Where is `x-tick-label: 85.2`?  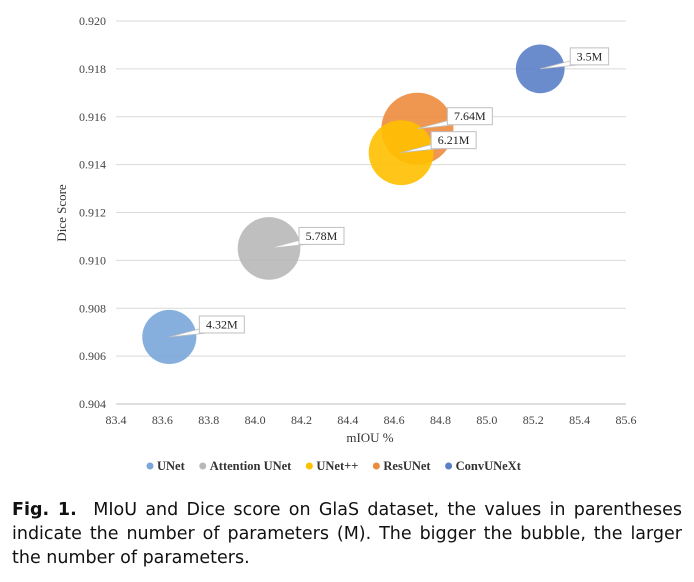 x-tick-label: 85.2 is located at coordinates (533, 420).